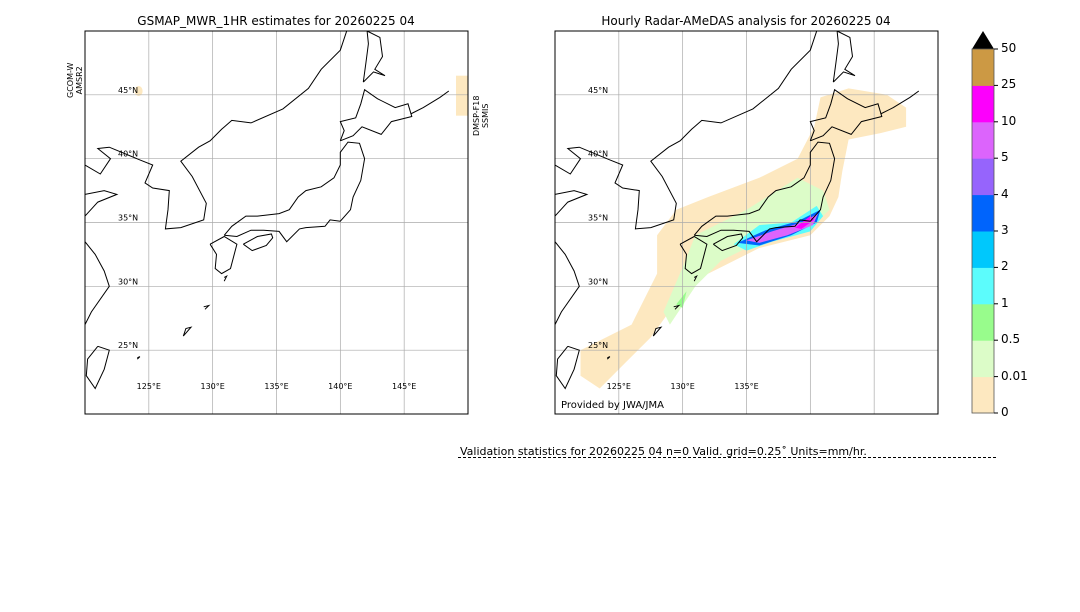  What do you see at coordinates (1009, 120) in the screenshot?
I see `colorbar-label: 10` at bounding box center [1009, 120].